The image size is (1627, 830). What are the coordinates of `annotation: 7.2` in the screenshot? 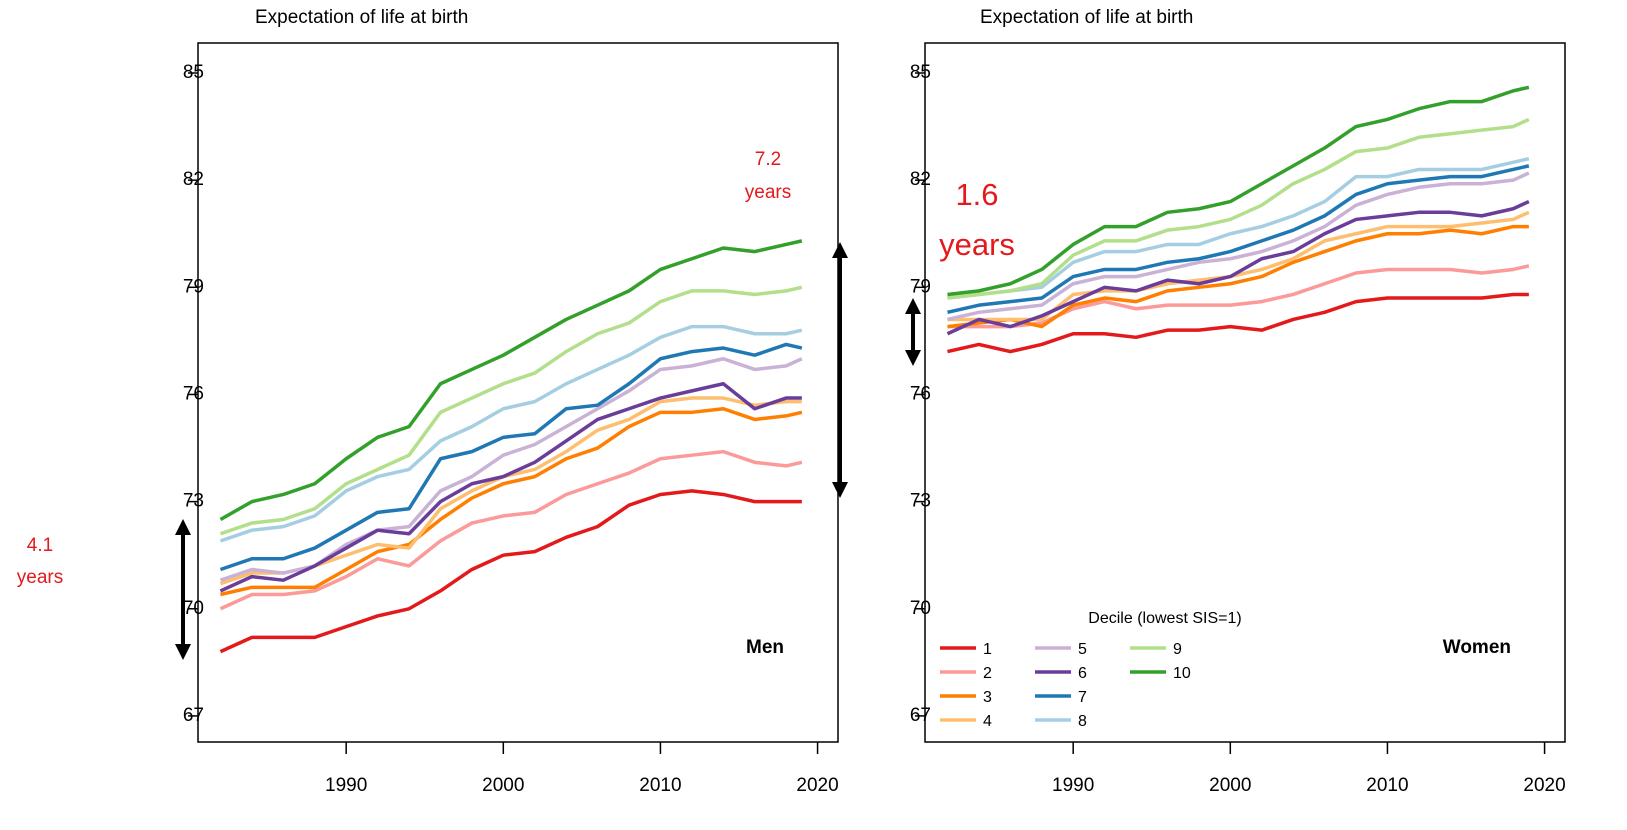 It's located at (768, 159).